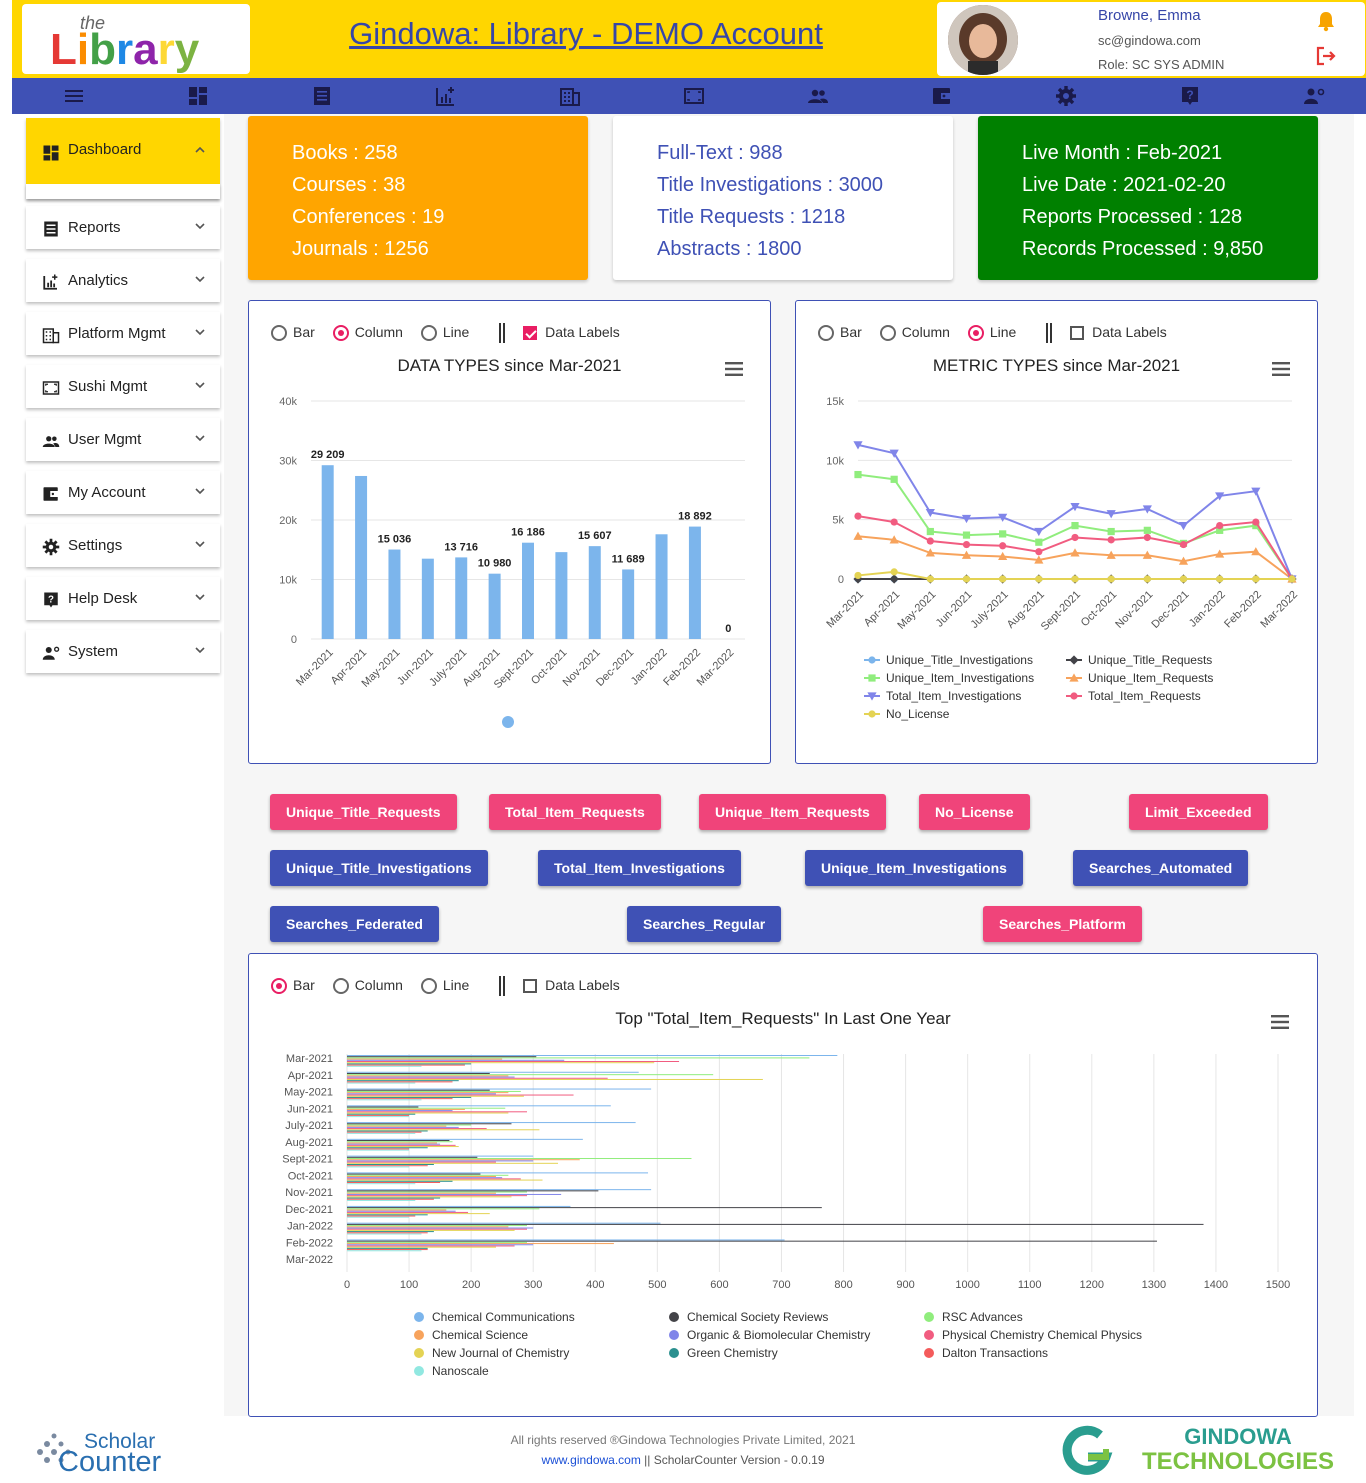 This screenshot has width=1366, height=1483. I want to click on metric-button-searches-platform: Searches_Platform, so click(1062, 924).